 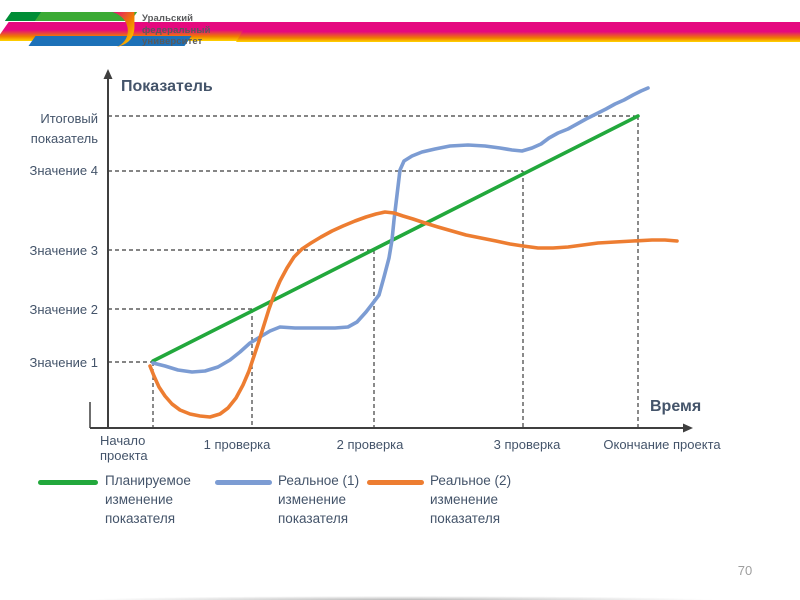 What do you see at coordinates (237, 444) in the screenshot?
I see `x-label-check1: 1 проверка` at bounding box center [237, 444].